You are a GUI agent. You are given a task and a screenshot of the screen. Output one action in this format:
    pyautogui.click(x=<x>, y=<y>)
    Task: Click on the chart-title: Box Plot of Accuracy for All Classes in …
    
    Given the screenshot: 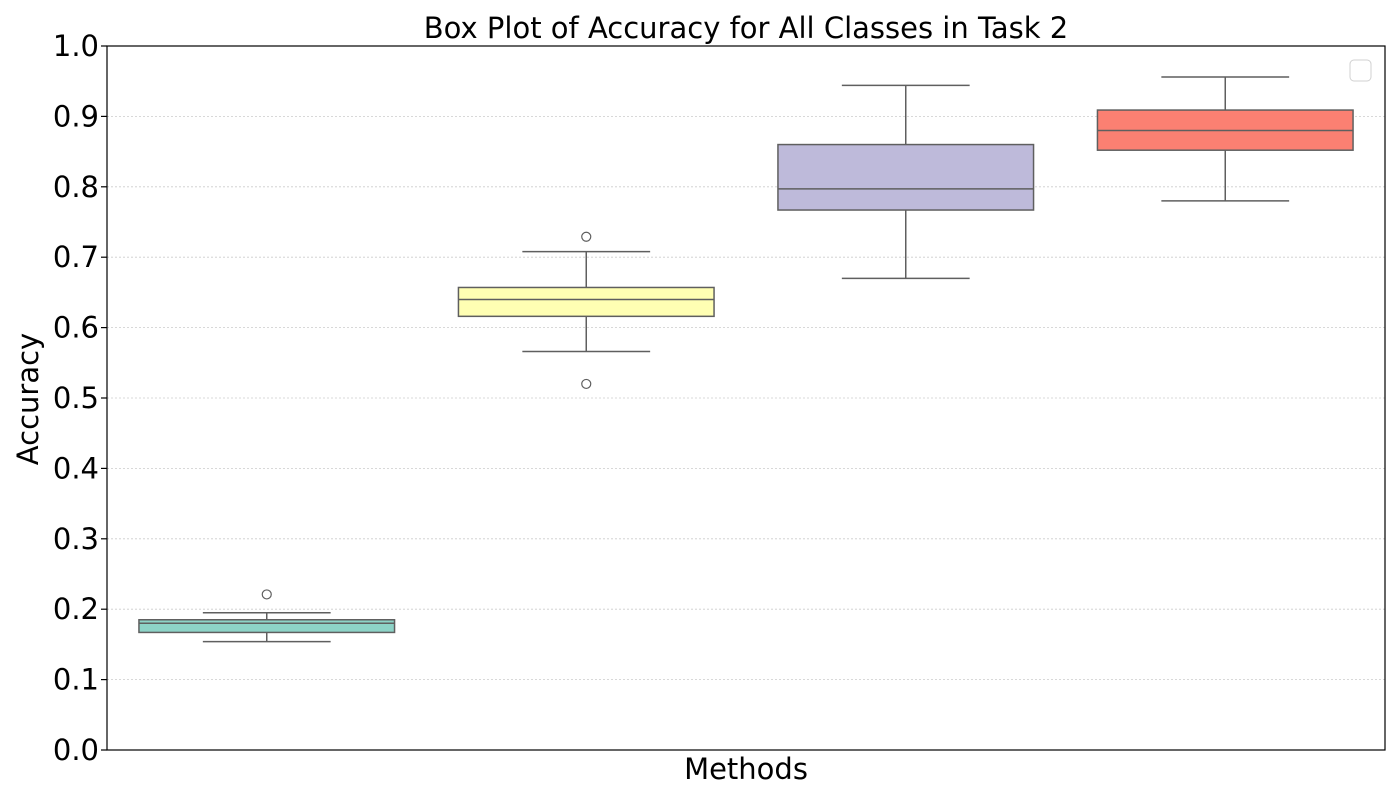 What is the action you would take?
    pyautogui.click(x=746, y=28)
    